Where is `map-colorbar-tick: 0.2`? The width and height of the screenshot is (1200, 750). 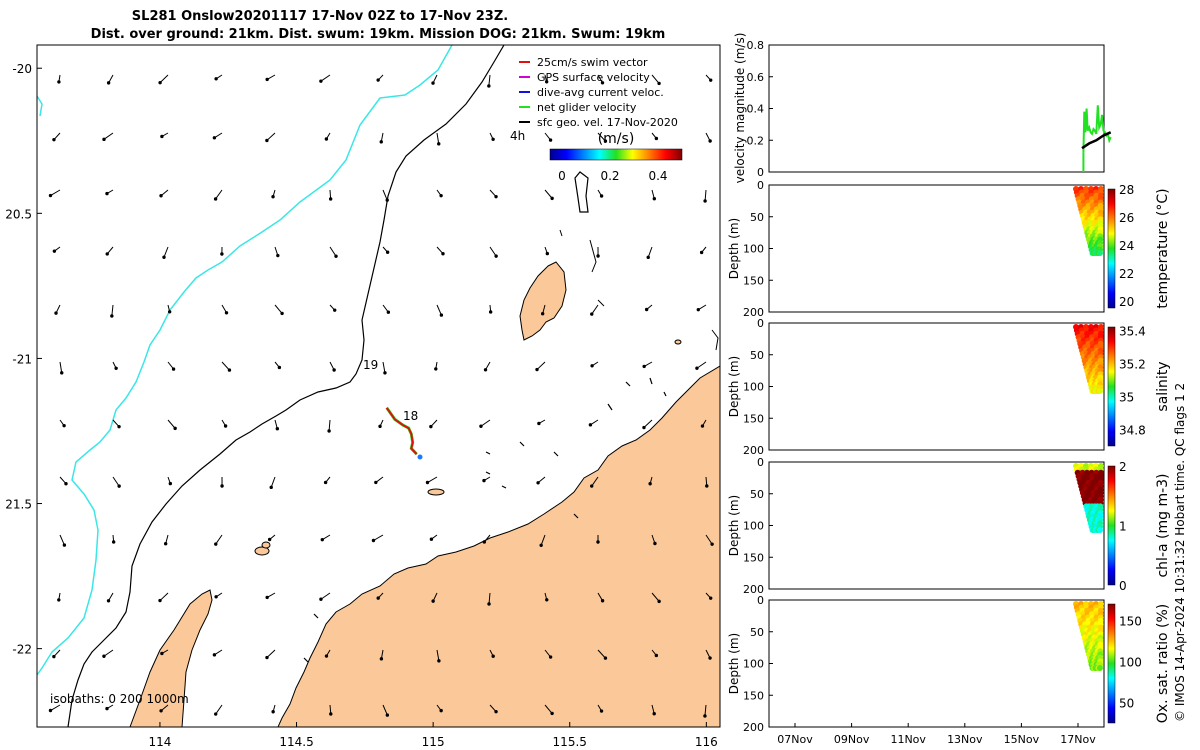
map-colorbar-tick: 0.2 is located at coordinates (609, 176).